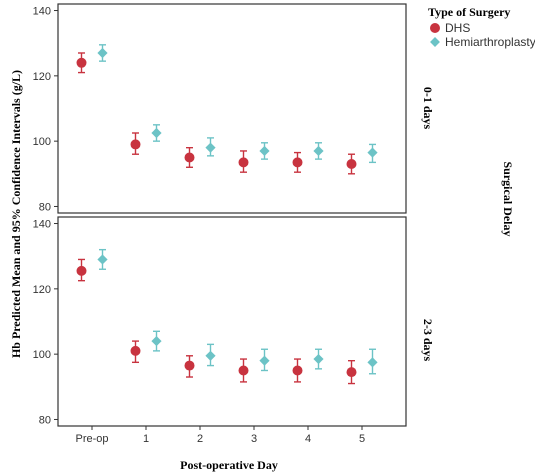  Describe the element at coordinates (457, 28) in the screenshot. I see `legend-dhs-label: DHS` at that location.